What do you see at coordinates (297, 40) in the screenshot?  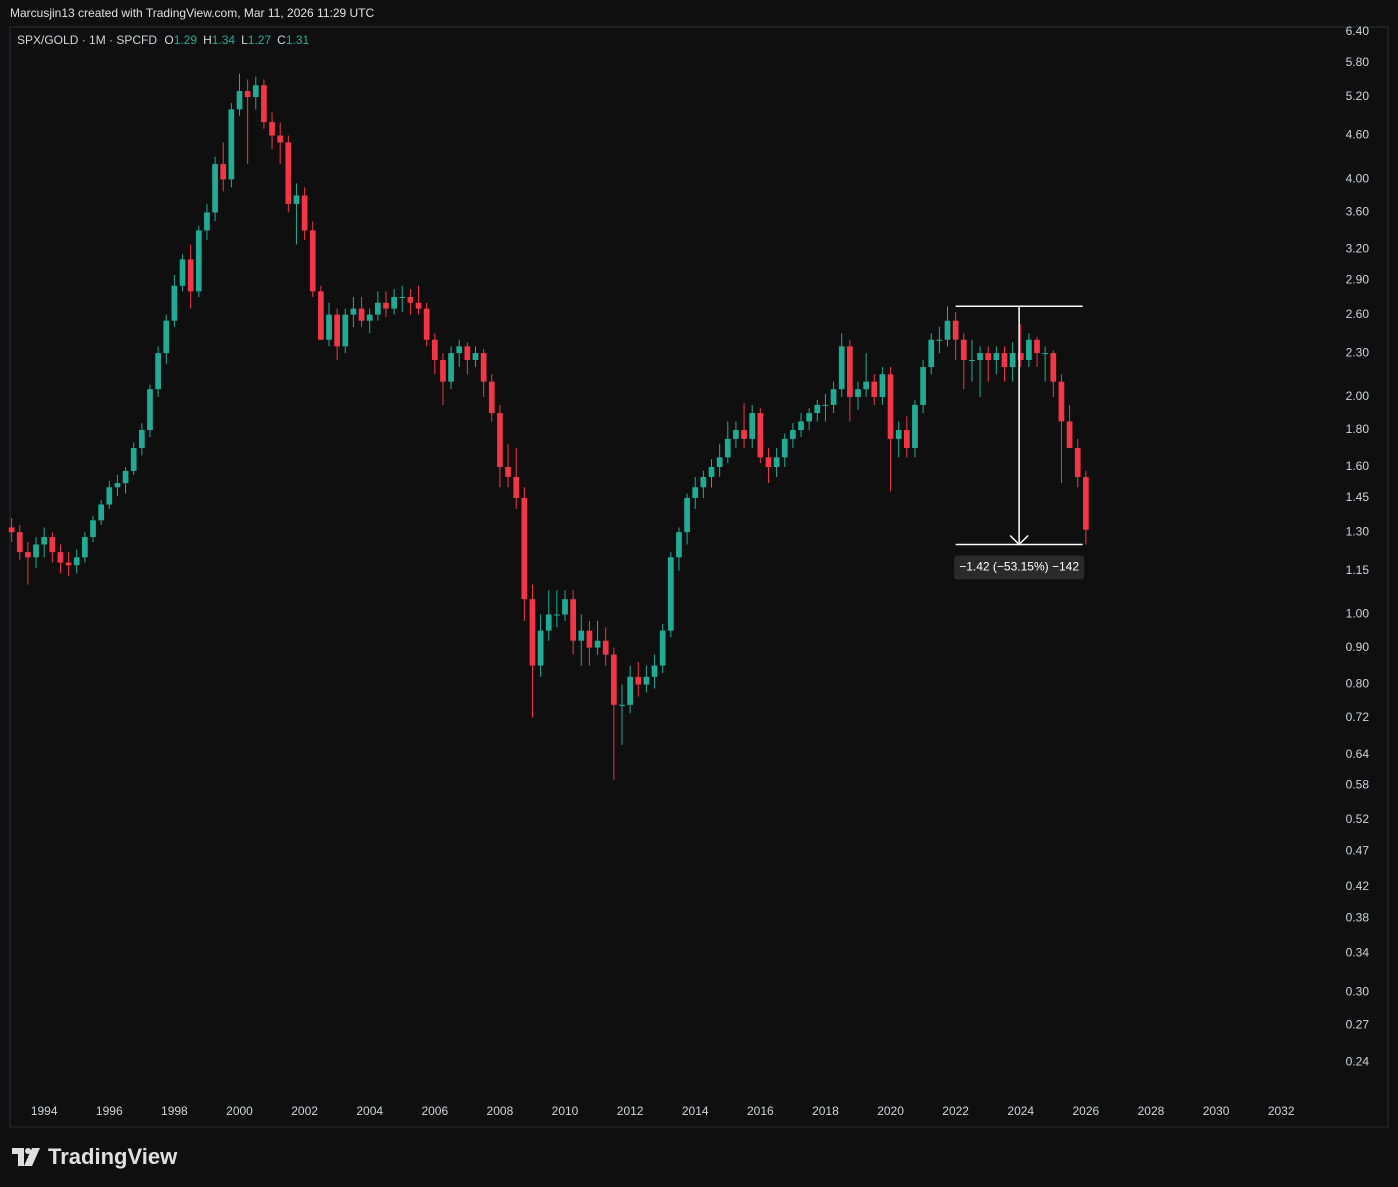 I see `ohlc-value: 1.31` at bounding box center [297, 40].